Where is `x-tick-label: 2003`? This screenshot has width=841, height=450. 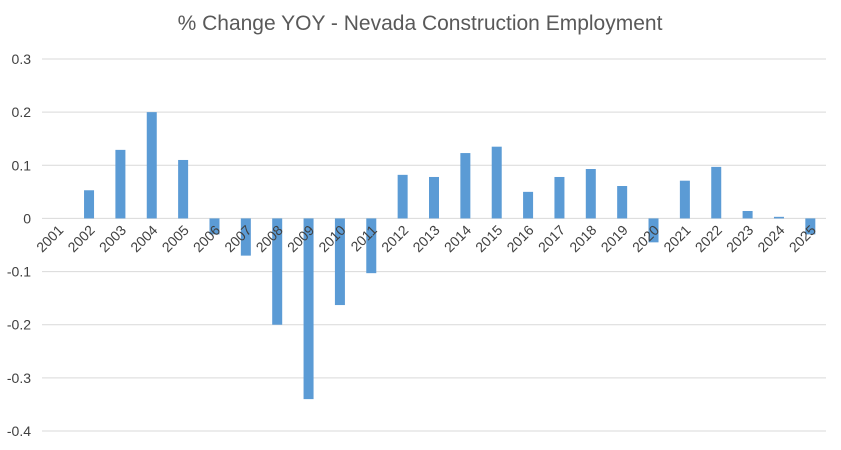
x-tick-label: 2003 is located at coordinates (112, 238).